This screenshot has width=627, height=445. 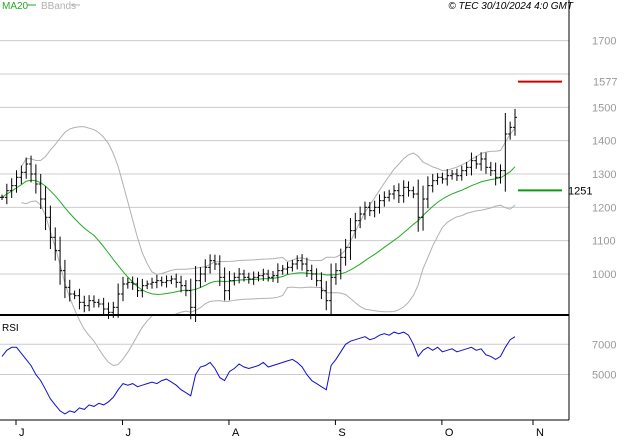 What do you see at coordinates (604, 275) in the screenshot?
I see `price-y-tick-label: 1000` at bounding box center [604, 275].